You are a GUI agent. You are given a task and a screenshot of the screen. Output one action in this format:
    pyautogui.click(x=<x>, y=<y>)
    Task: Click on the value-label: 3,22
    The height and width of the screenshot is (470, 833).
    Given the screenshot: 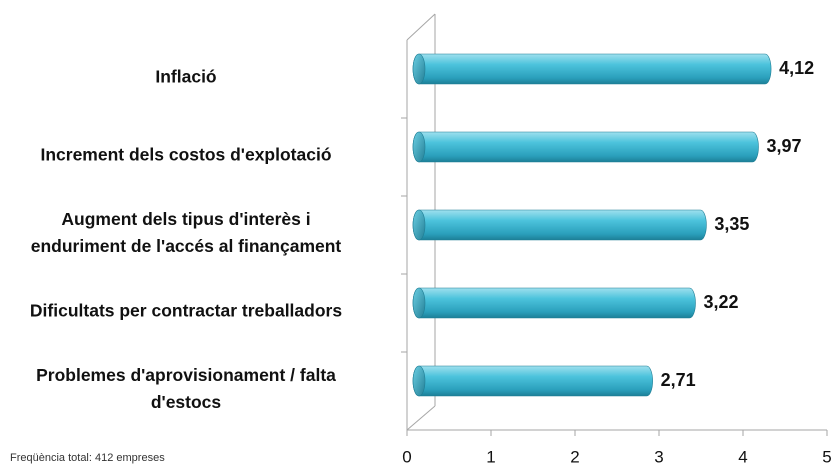 What is the action you would take?
    pyautogui.click(x=720, y=302)
    